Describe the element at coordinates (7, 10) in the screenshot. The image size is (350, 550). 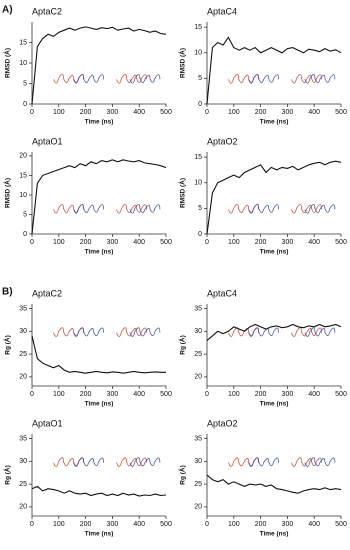
I see `panel-label: A)` at that location.